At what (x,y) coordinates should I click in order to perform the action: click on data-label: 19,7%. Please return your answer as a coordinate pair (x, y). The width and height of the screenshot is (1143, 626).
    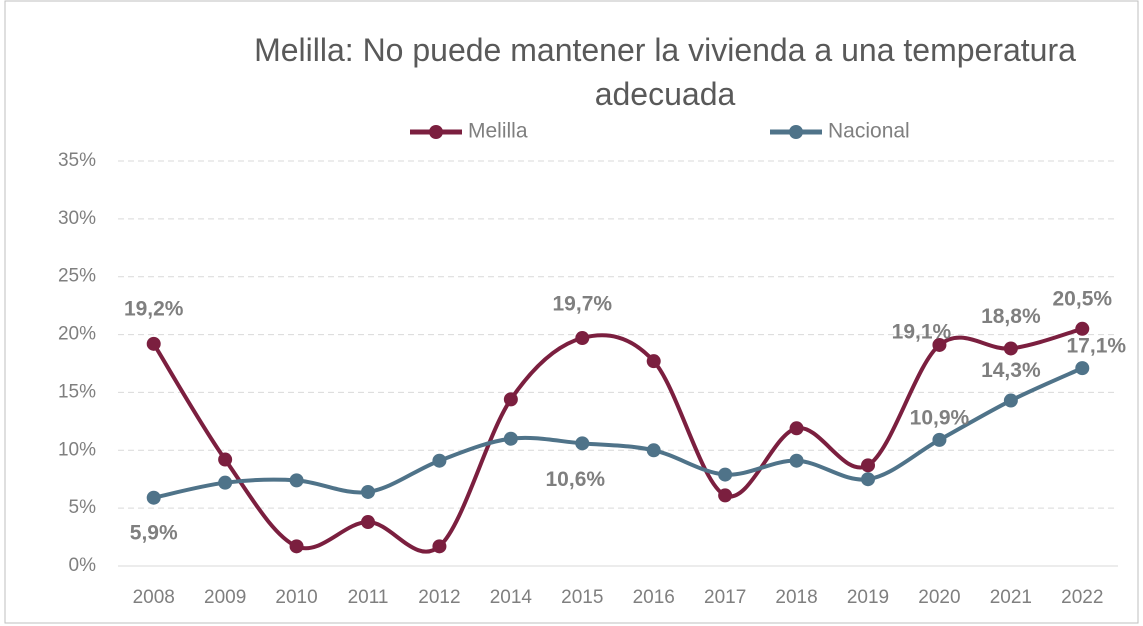
    Looking at the image, I should click on (583, 304).